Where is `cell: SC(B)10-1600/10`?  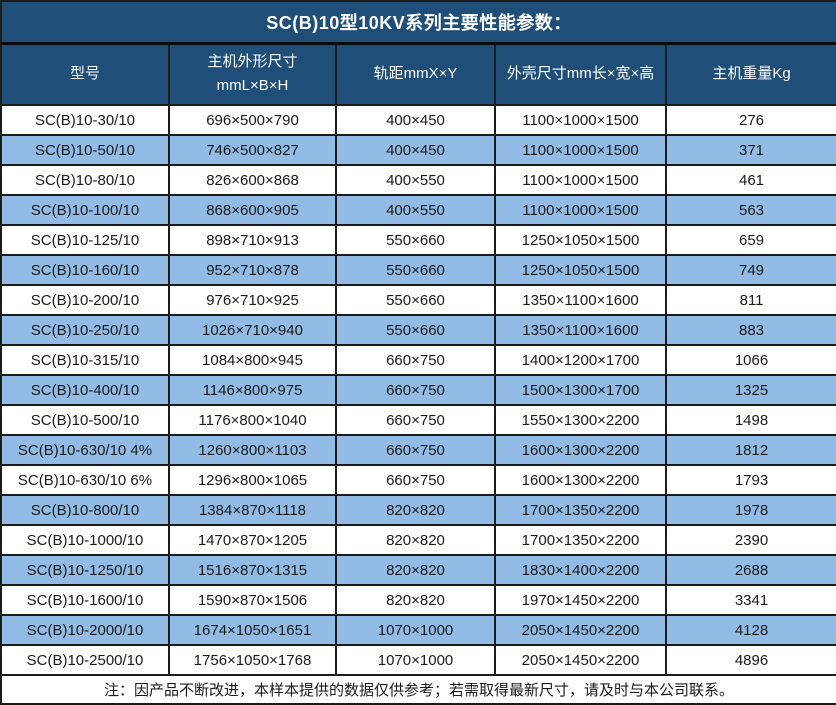
cell: SC(B)10-1600/10 is located at coordinates (85, 600).